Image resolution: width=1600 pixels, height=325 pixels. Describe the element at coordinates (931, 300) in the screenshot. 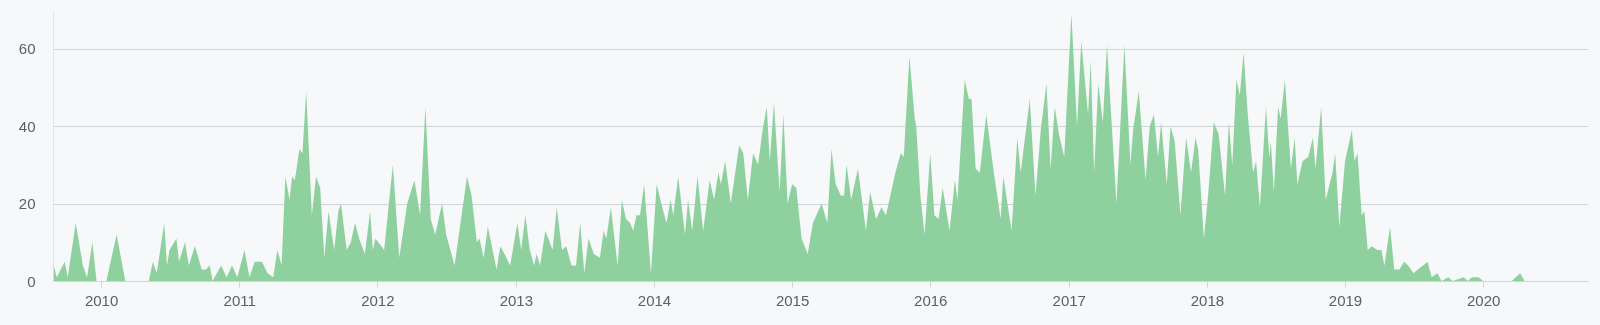

I see `x-tick-label: 2016` at that location.